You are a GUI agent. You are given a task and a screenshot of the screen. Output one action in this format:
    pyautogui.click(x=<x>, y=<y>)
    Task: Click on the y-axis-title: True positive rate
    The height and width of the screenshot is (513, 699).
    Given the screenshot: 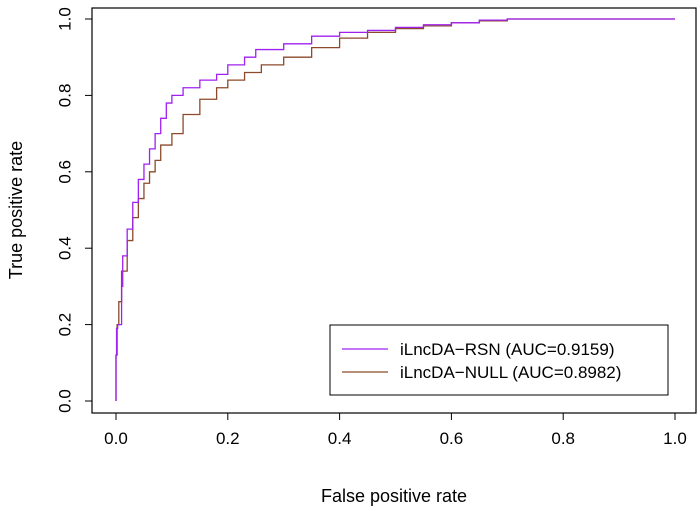 What is the action you would take?
    pyautogui.click(x=16, y=210)
    